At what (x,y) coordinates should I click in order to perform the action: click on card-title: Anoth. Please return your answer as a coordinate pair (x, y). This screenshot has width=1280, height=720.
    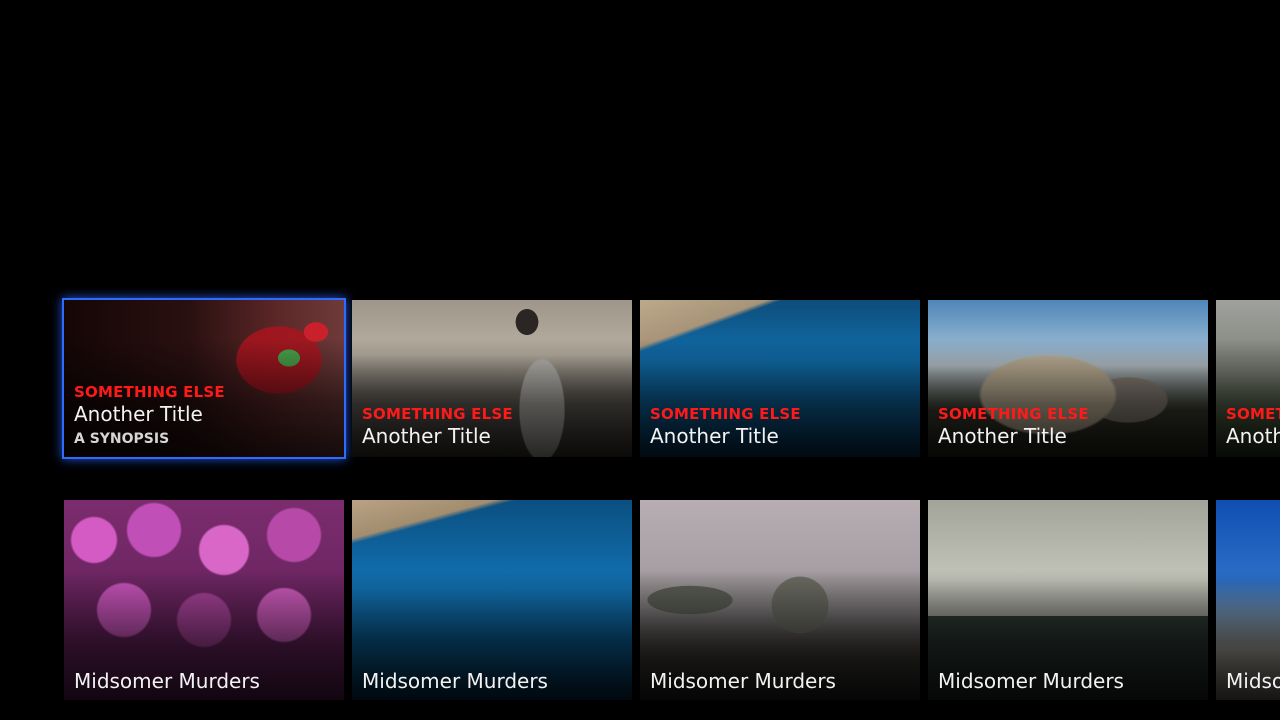
    Looking at the image, I should click on (1253, 436).